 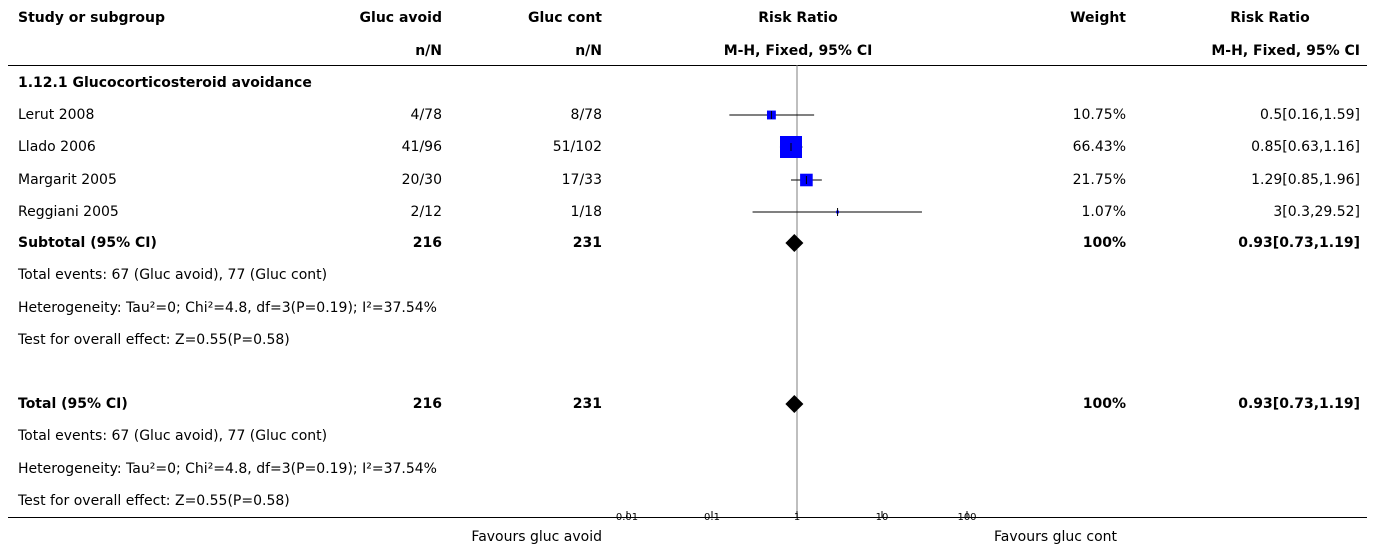 What do you see at coordinates (1285, 51) in the screenshot?
I see `header-effect-sub: M-H, Fixed, 95% CI` at bounding box center [1285, 51].